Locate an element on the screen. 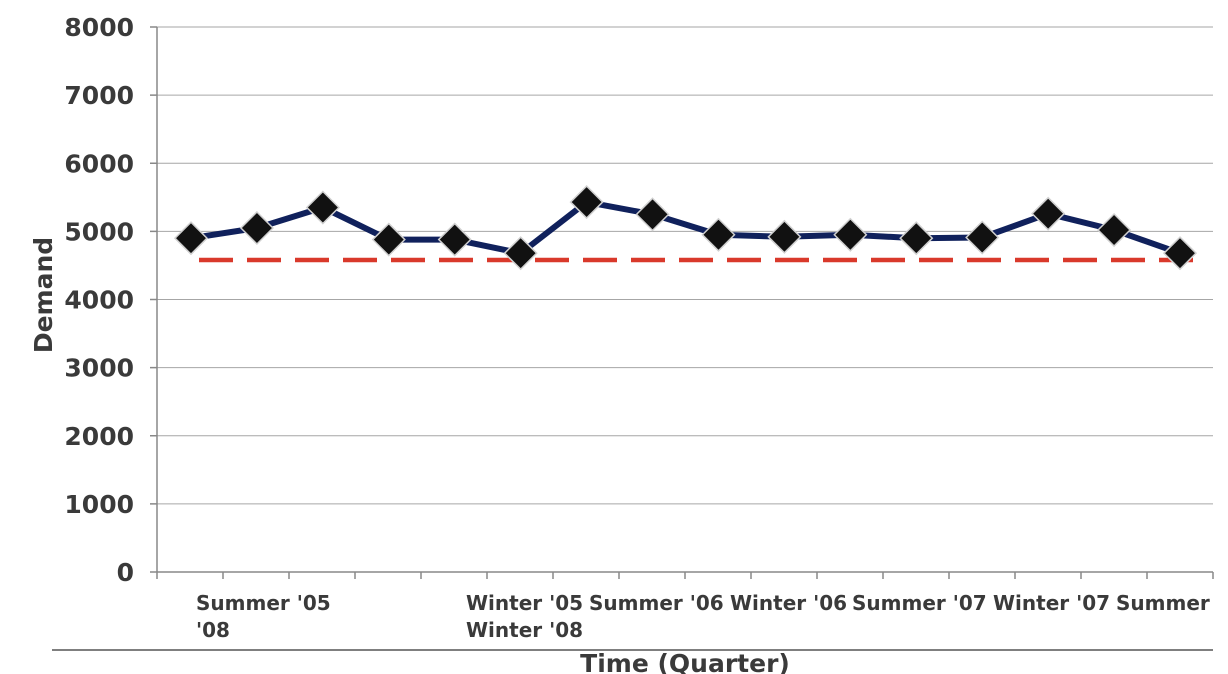 This screenshot has width=1228, height=674. series-line is located at coordinates (685, 228).